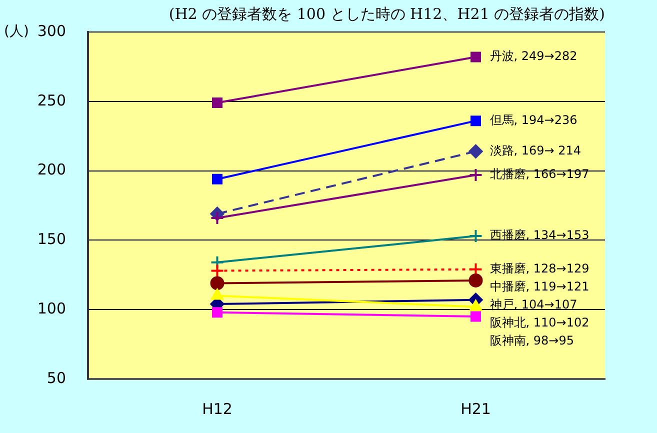 The image size is (657, 433). I want to click on annotation: 東播磨, 128→129, so click(540, 268).